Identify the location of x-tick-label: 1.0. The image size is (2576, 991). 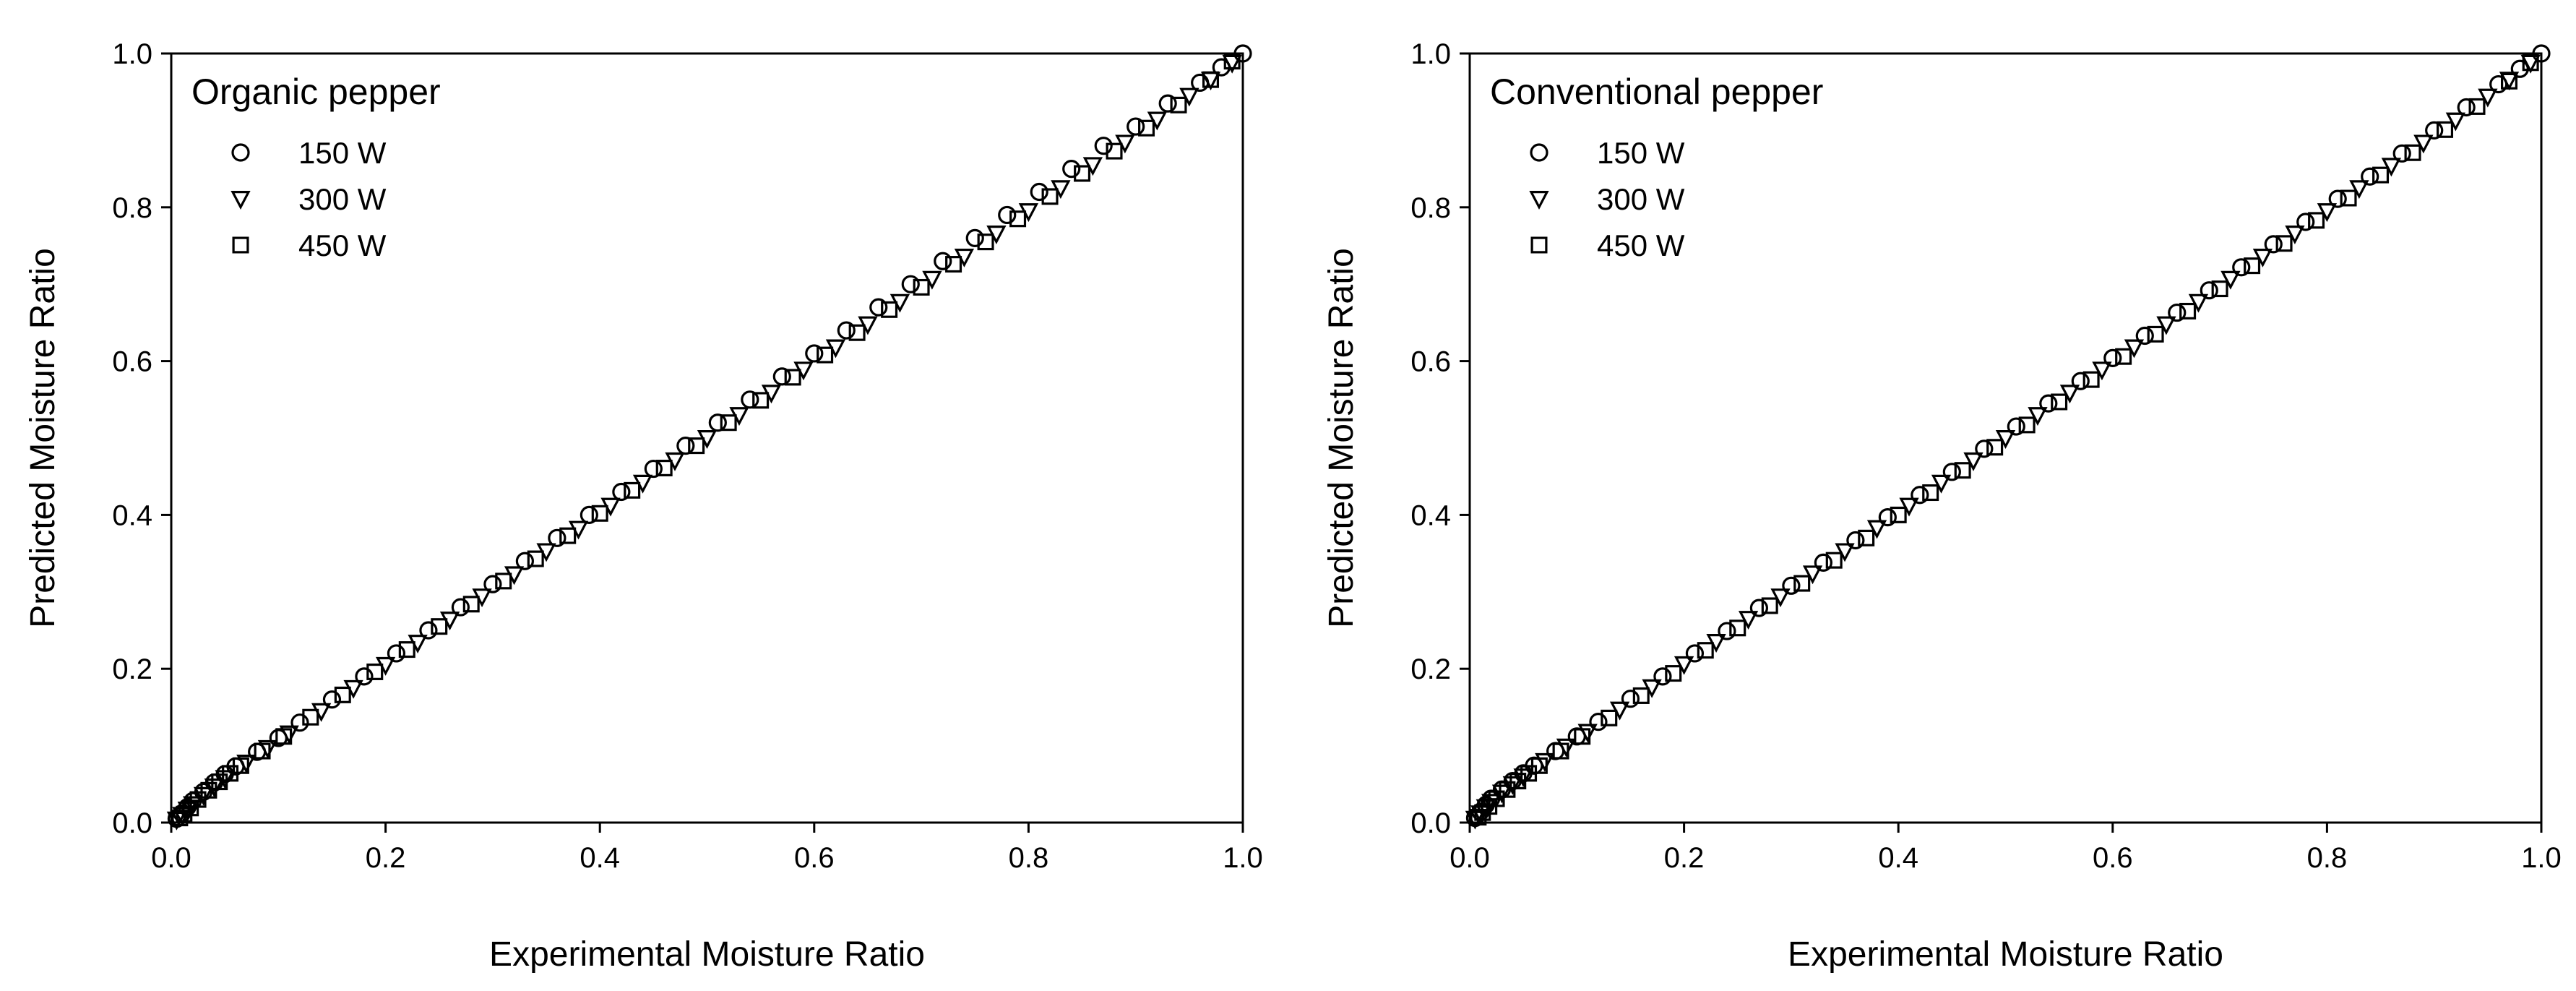
(1243, 858).